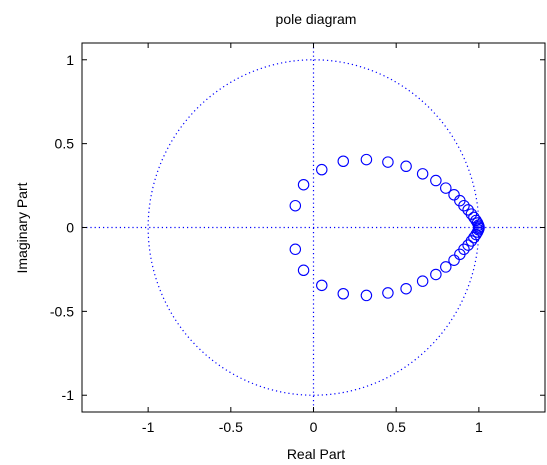 This screenshot has height=465, width=547. What do you see at coordinates (148, 427) in the screenshot?
I see `x-tick-label: -1` at bounding box center [148, 427].